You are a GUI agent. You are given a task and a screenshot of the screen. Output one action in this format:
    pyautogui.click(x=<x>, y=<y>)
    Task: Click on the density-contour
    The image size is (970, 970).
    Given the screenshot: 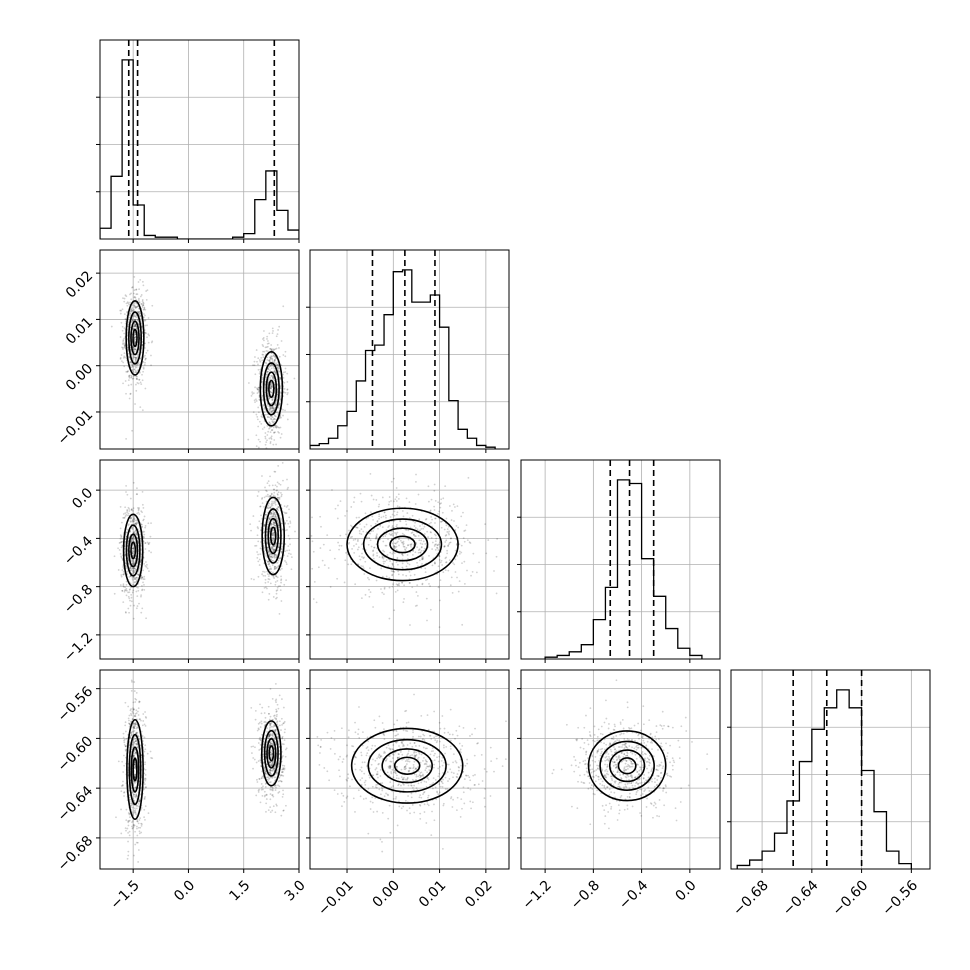 What is the action you would take?
    pyautogui.click(x=273, y=536)
    